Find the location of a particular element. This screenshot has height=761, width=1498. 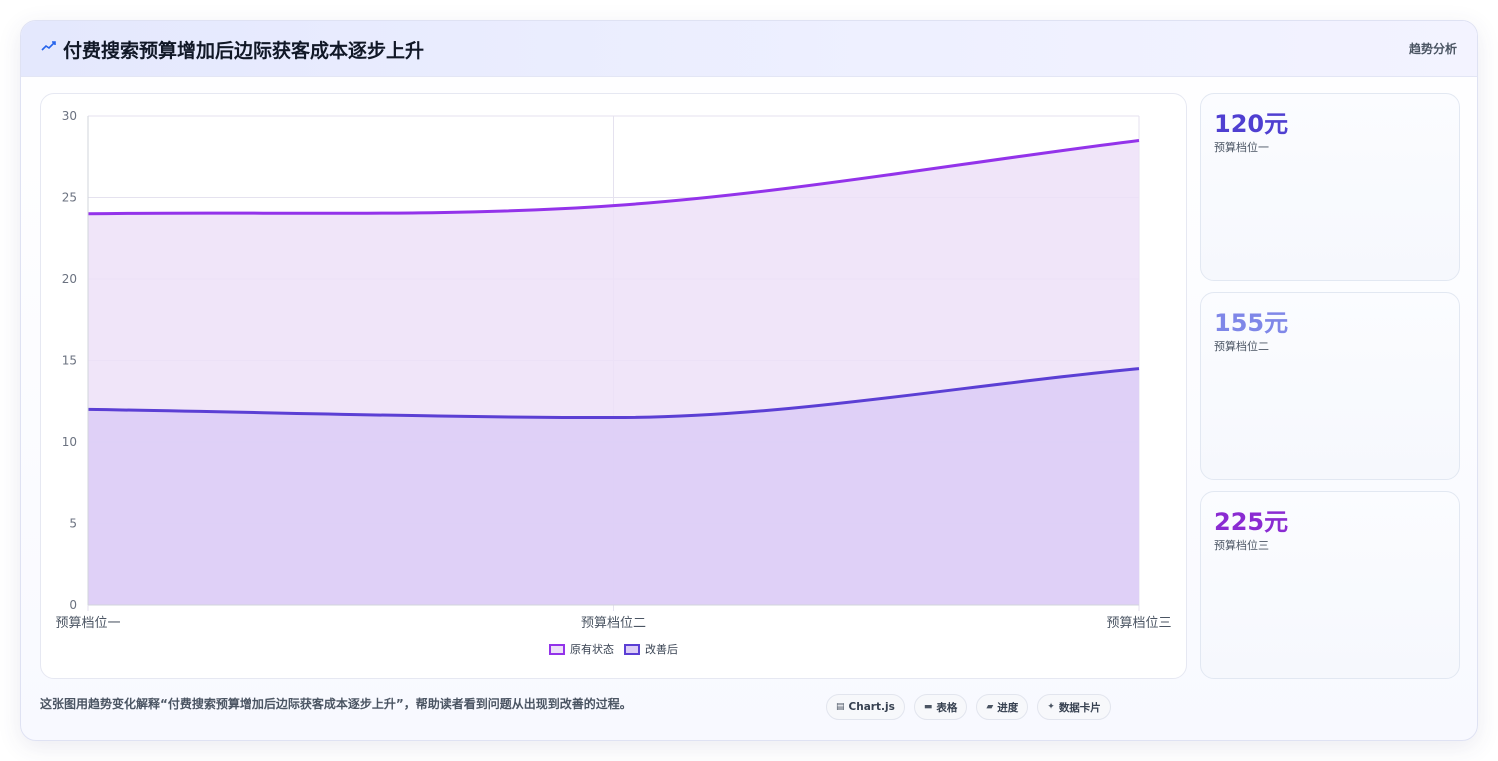

x-tick-label: 预算档位一 is located at coordinates (87, 623).